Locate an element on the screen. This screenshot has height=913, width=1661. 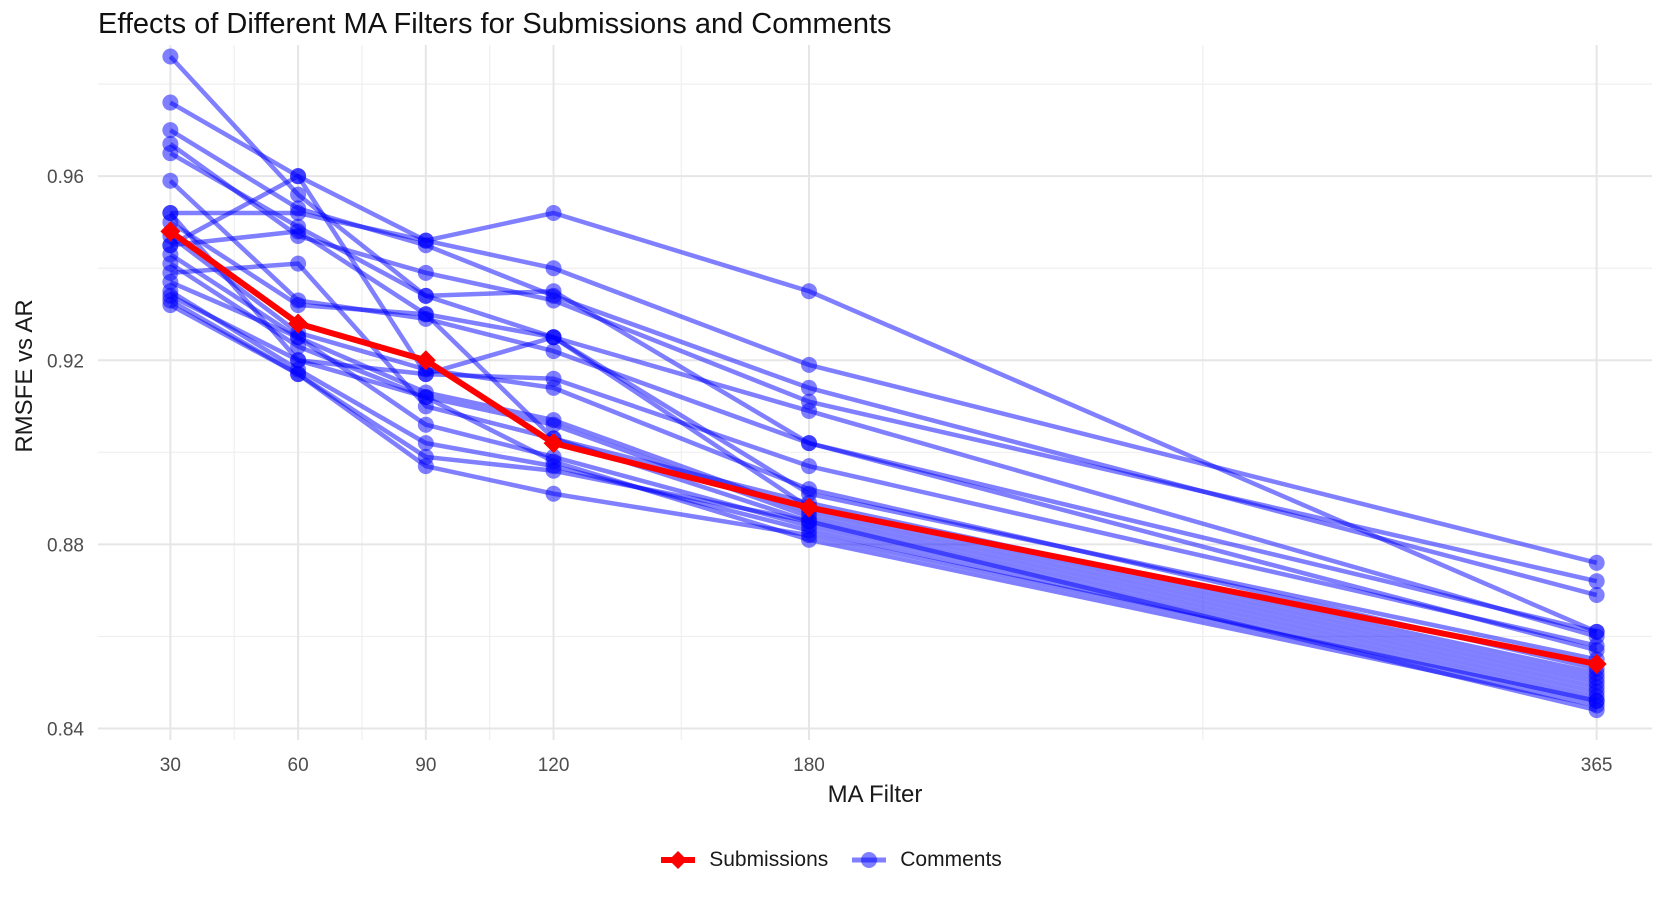
x-axis-label: MA Filter is located at coordinates (875, 794).